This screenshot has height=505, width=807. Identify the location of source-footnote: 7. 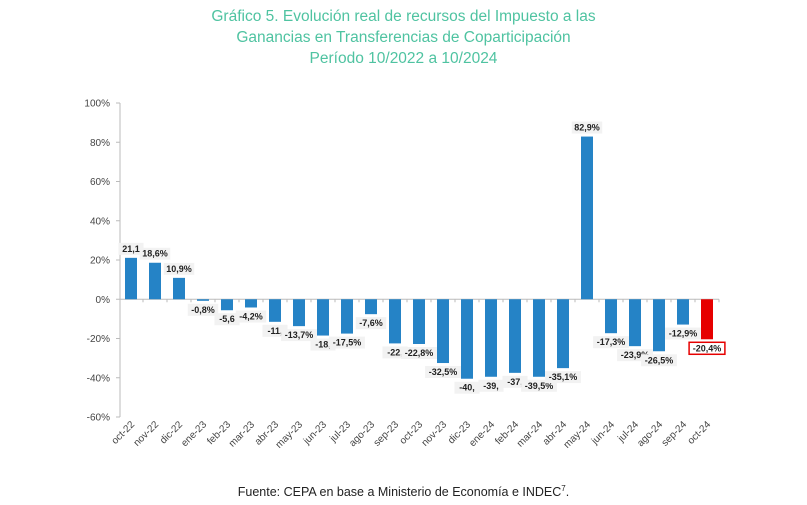
(563, 488).